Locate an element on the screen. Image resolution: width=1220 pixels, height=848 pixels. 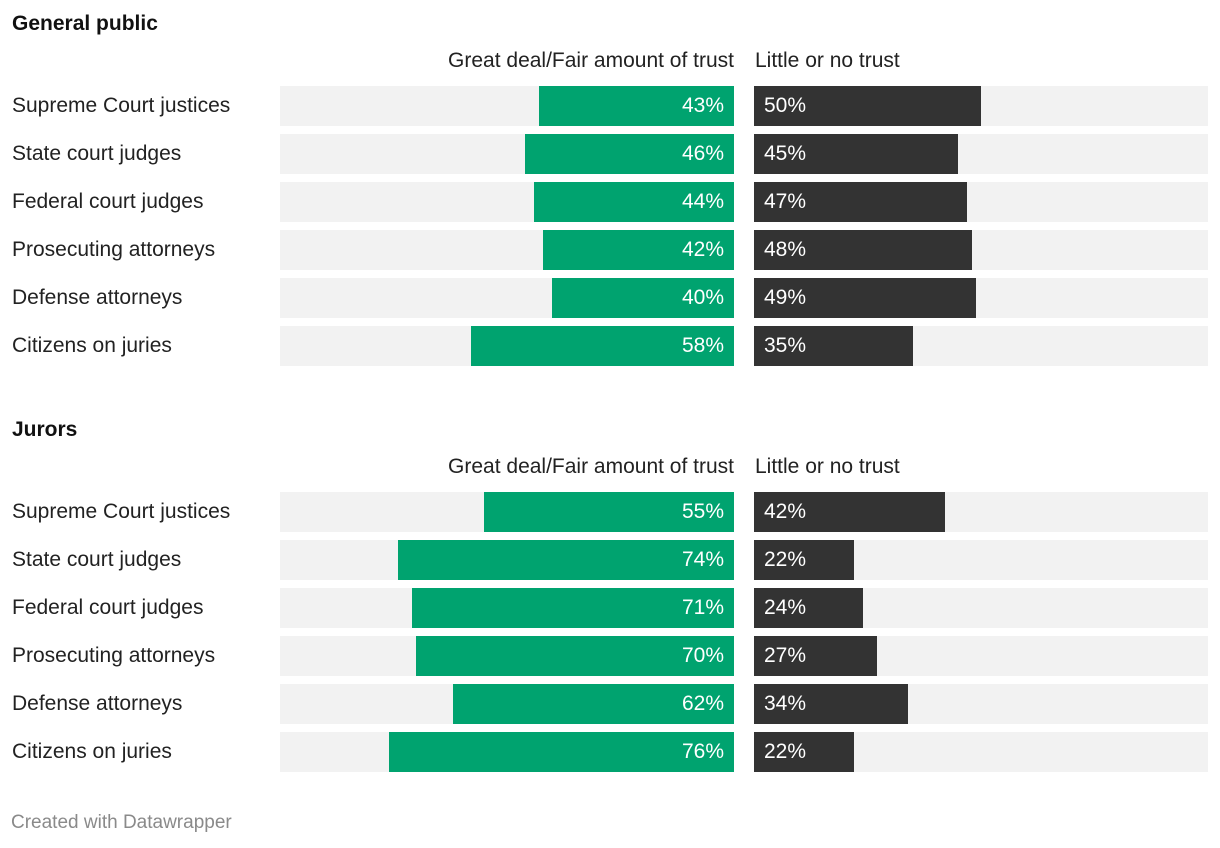
trust-value-label: 43% is located at coordinates (702, 105).